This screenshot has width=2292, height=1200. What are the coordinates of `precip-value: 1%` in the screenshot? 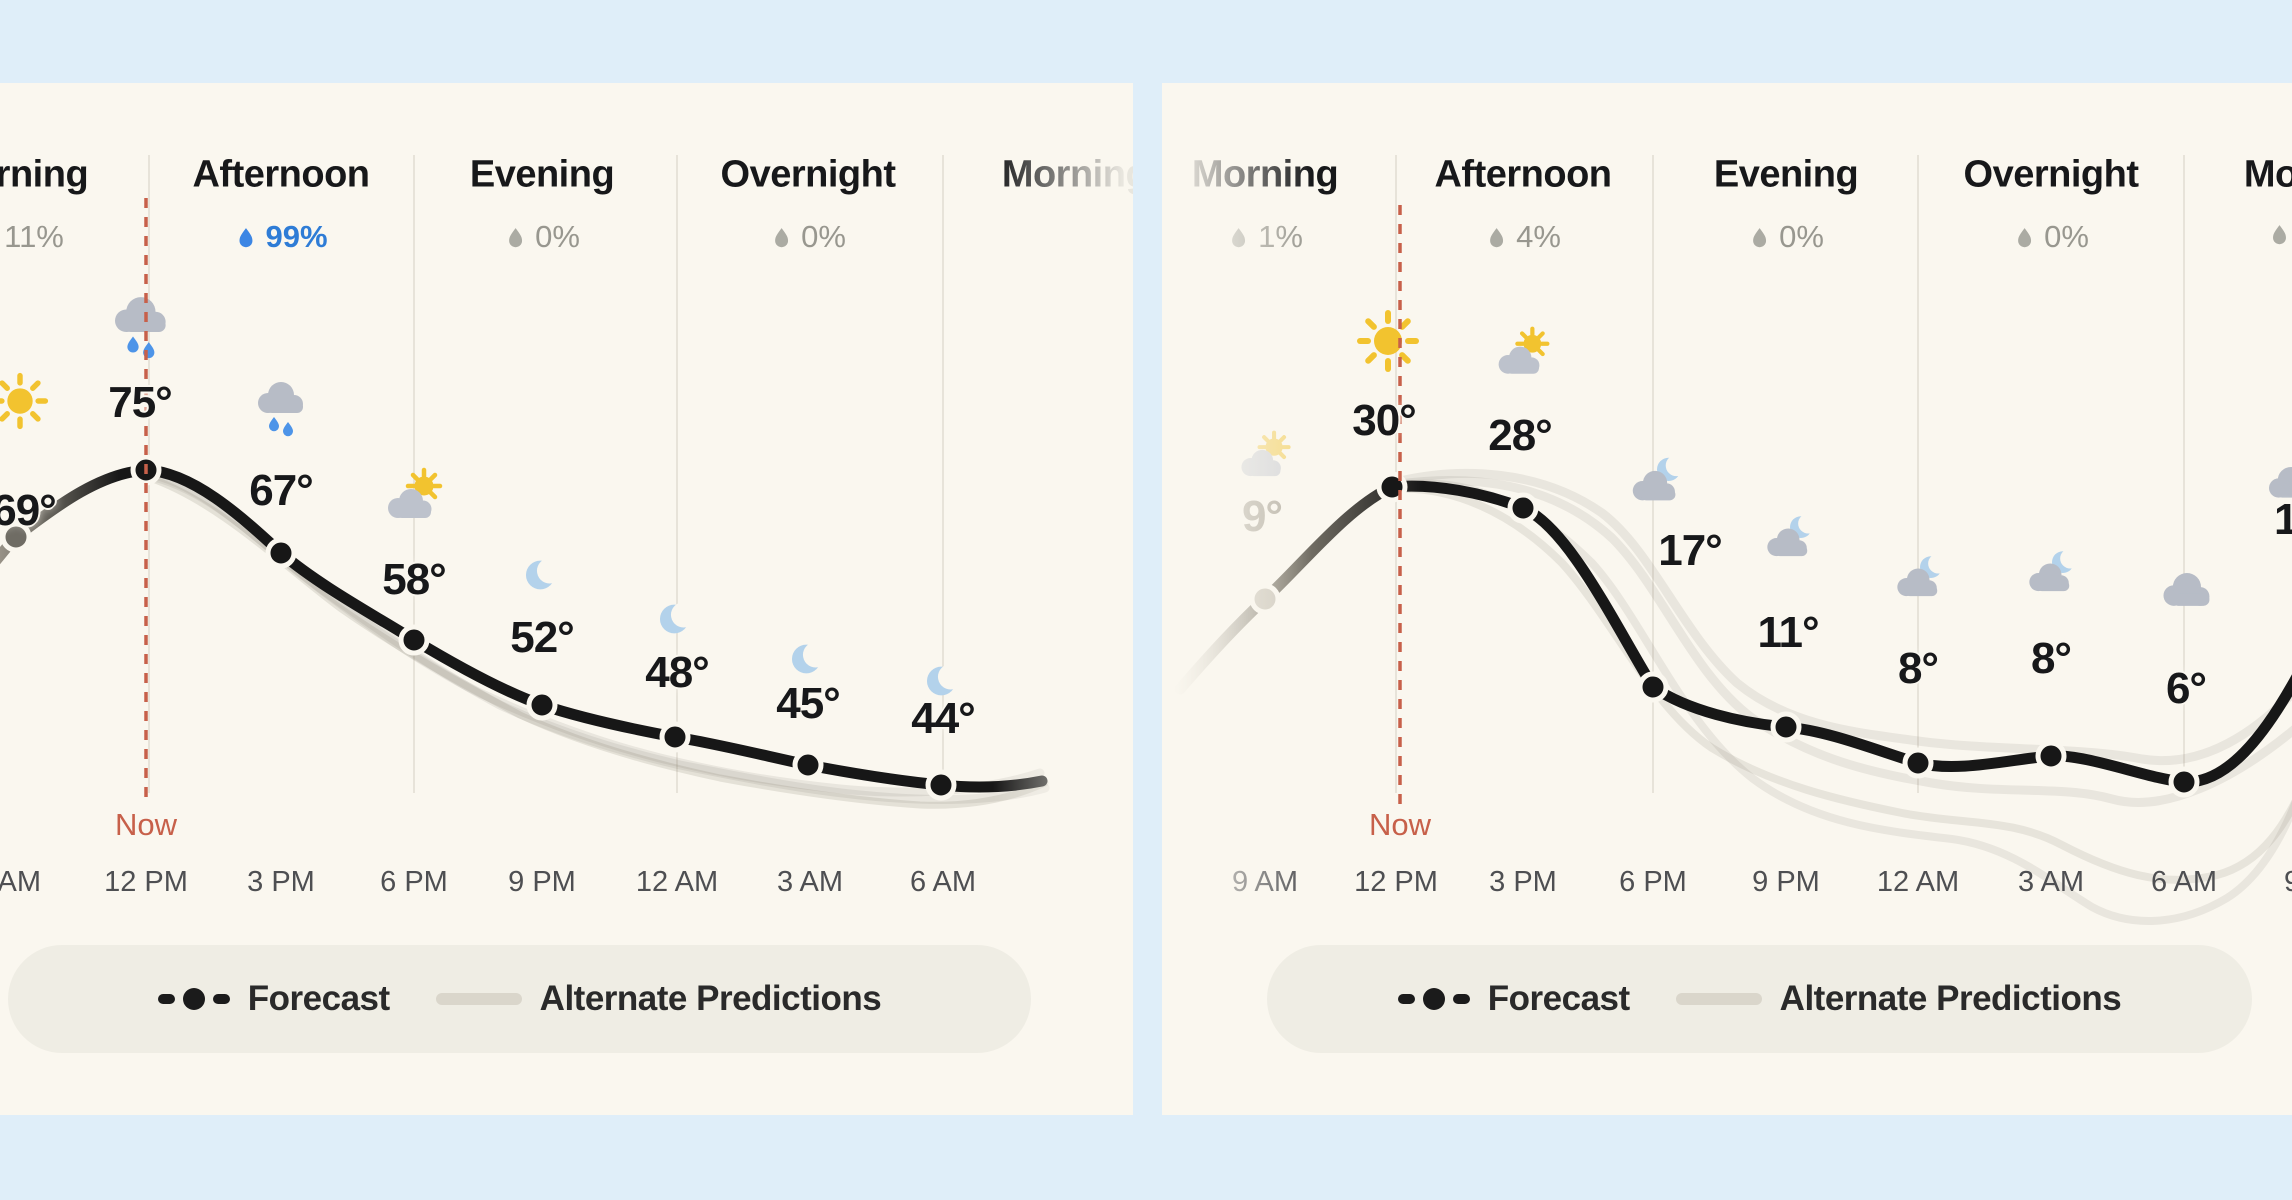 It's located at (1280, 236).